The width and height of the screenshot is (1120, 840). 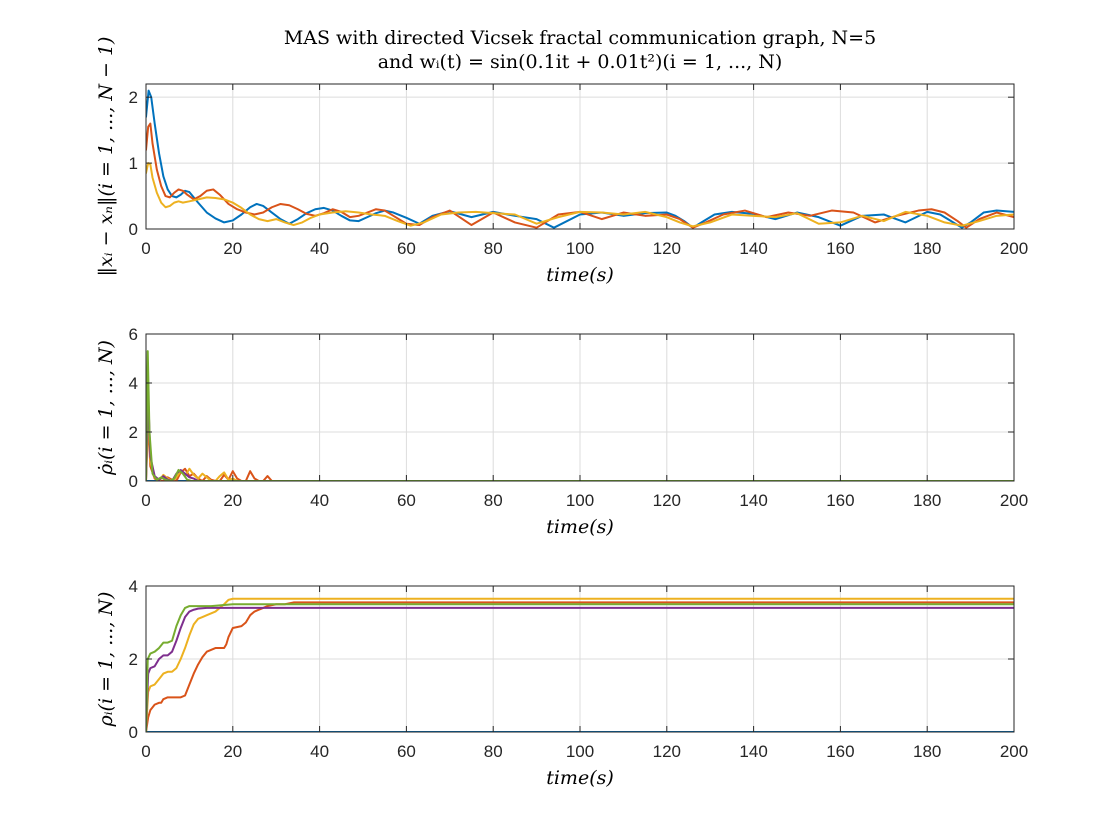 I want to click on y-tick-label: 1, so click(x=133, y=163).